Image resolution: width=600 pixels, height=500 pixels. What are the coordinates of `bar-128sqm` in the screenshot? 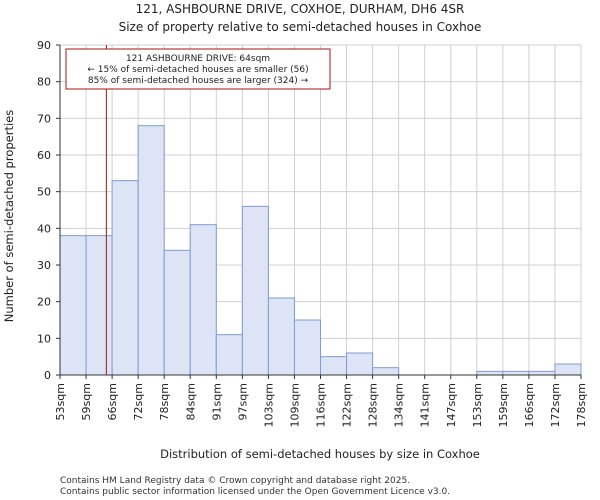 It's located at (386, 371).